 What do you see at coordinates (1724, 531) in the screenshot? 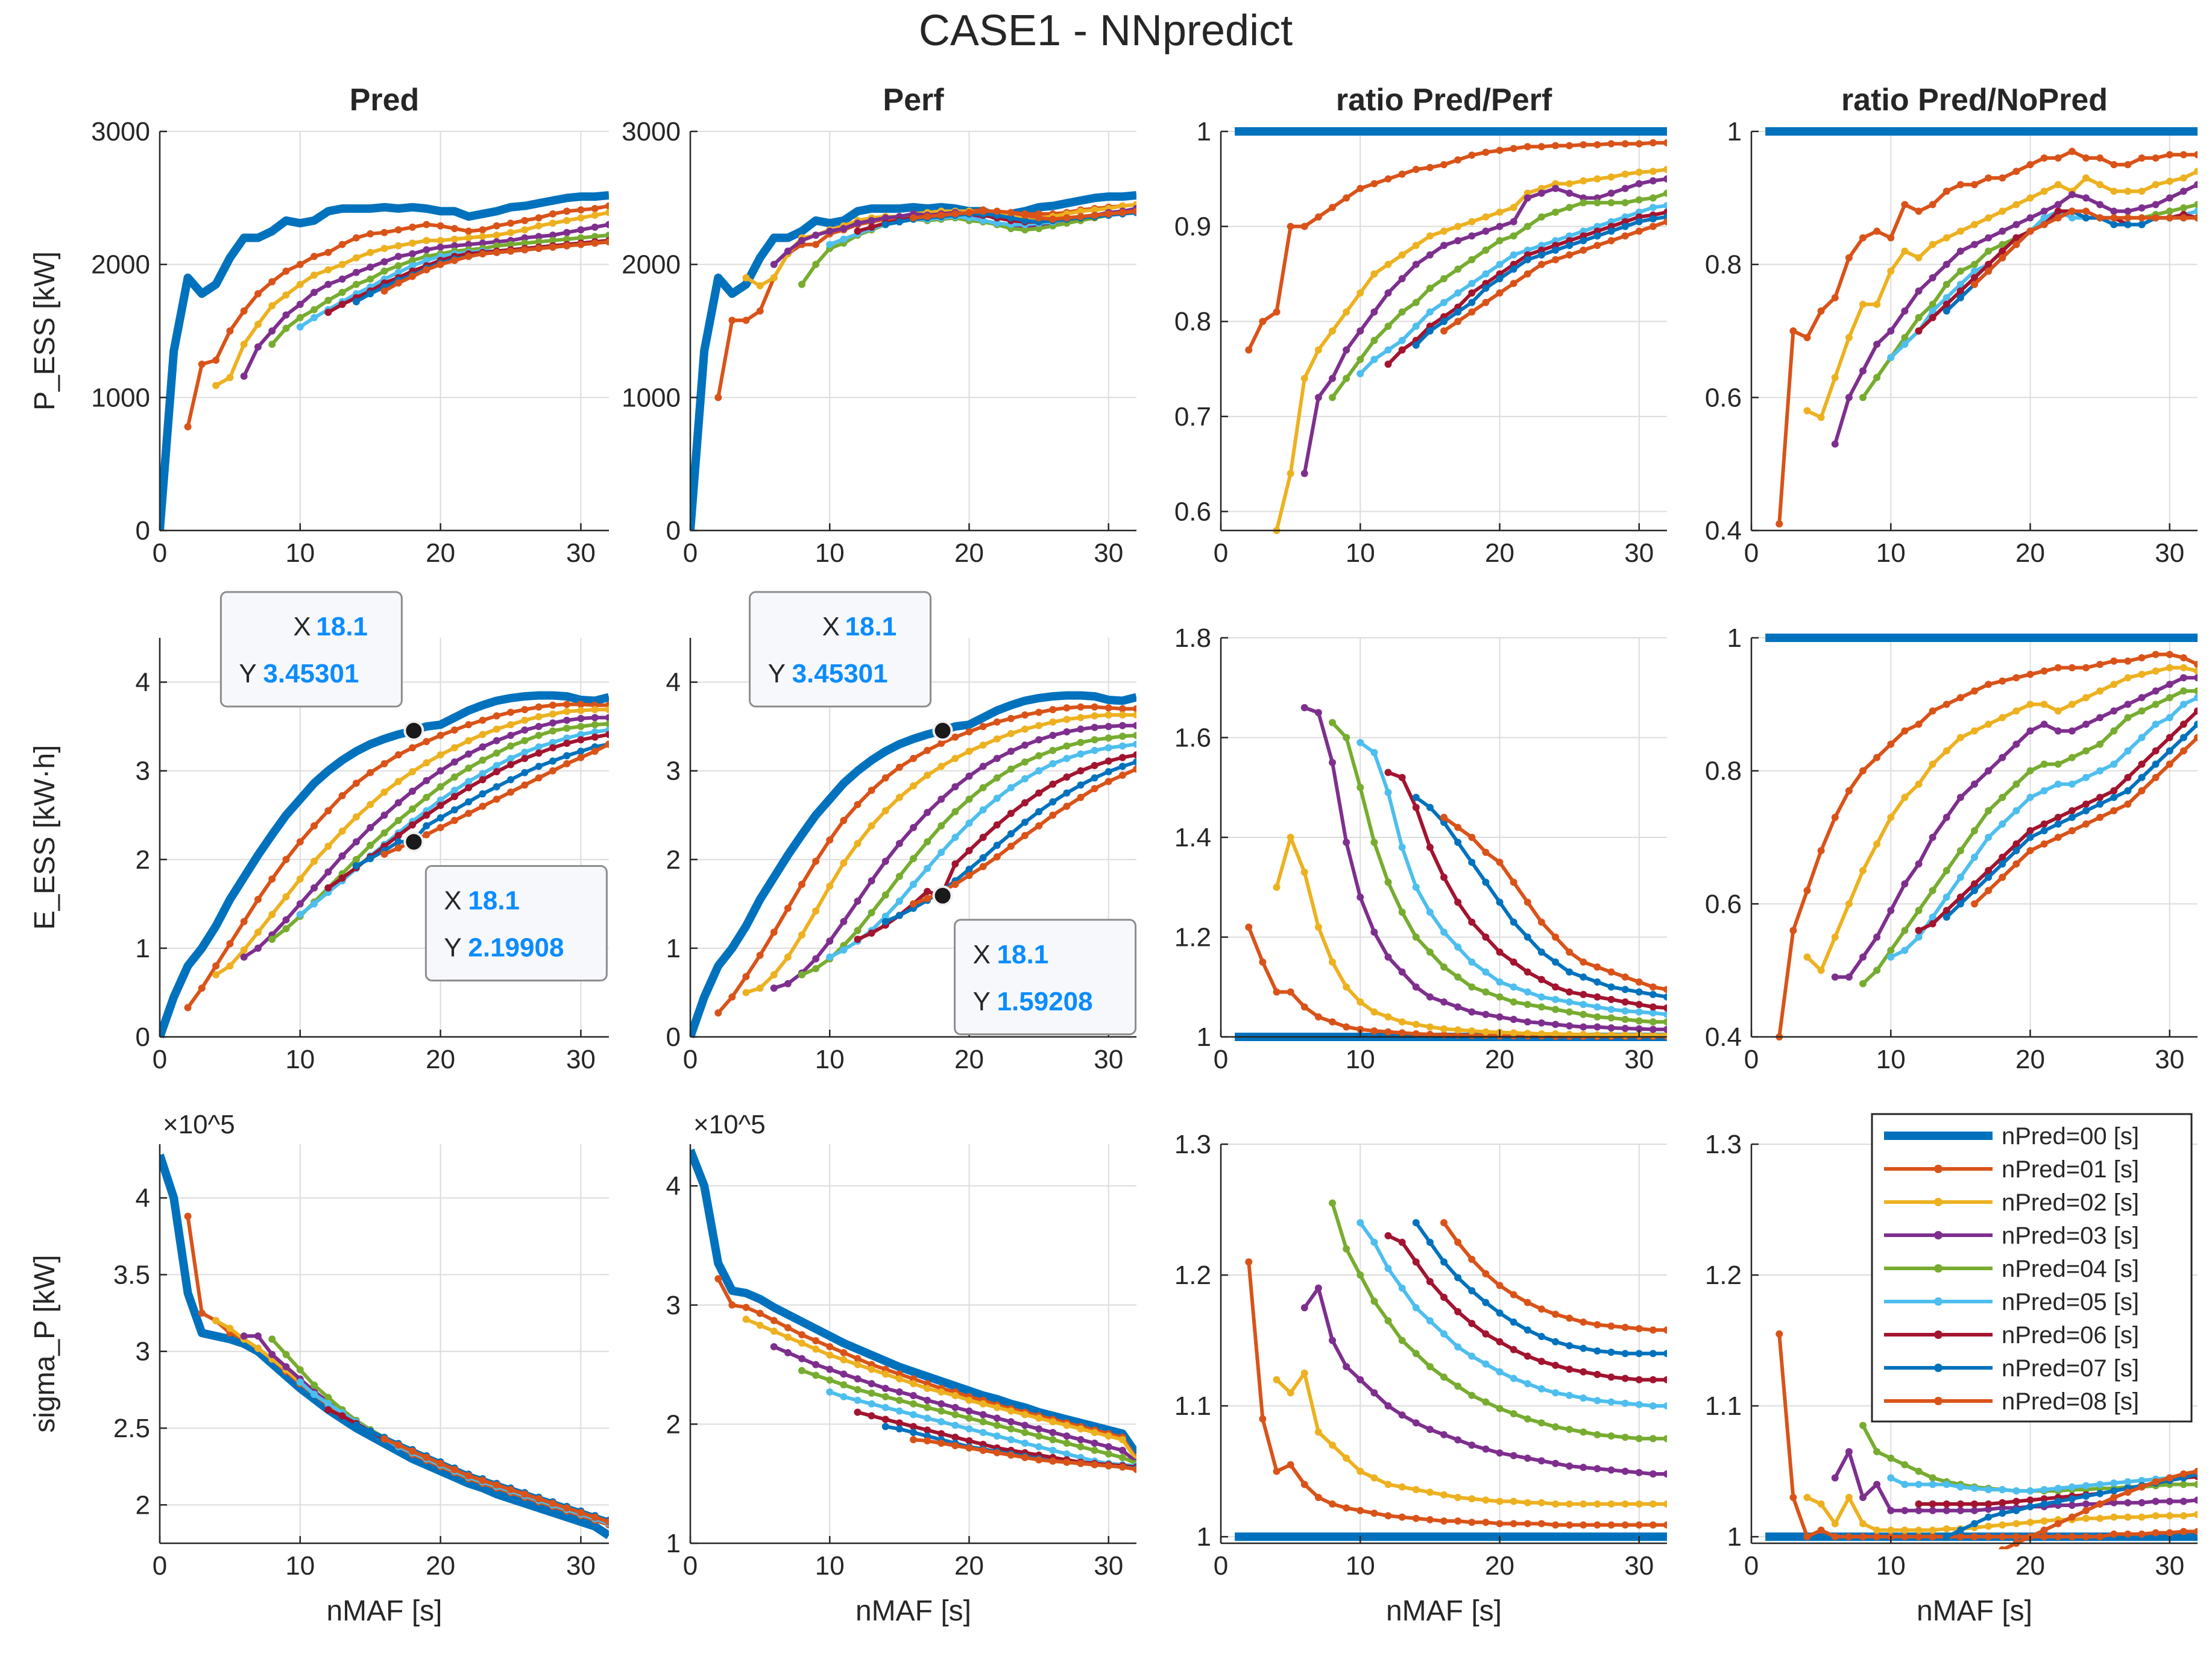
I see `y-tick-label: 0.4` at bounding box center [1724, 531].